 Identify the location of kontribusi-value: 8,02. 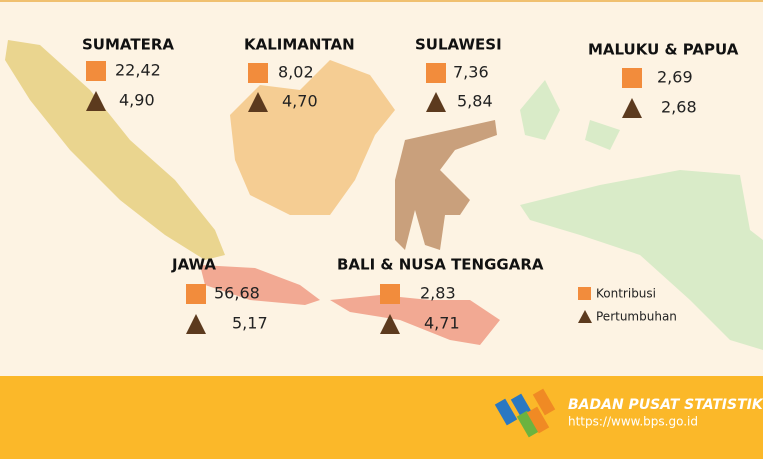
(296, 72).